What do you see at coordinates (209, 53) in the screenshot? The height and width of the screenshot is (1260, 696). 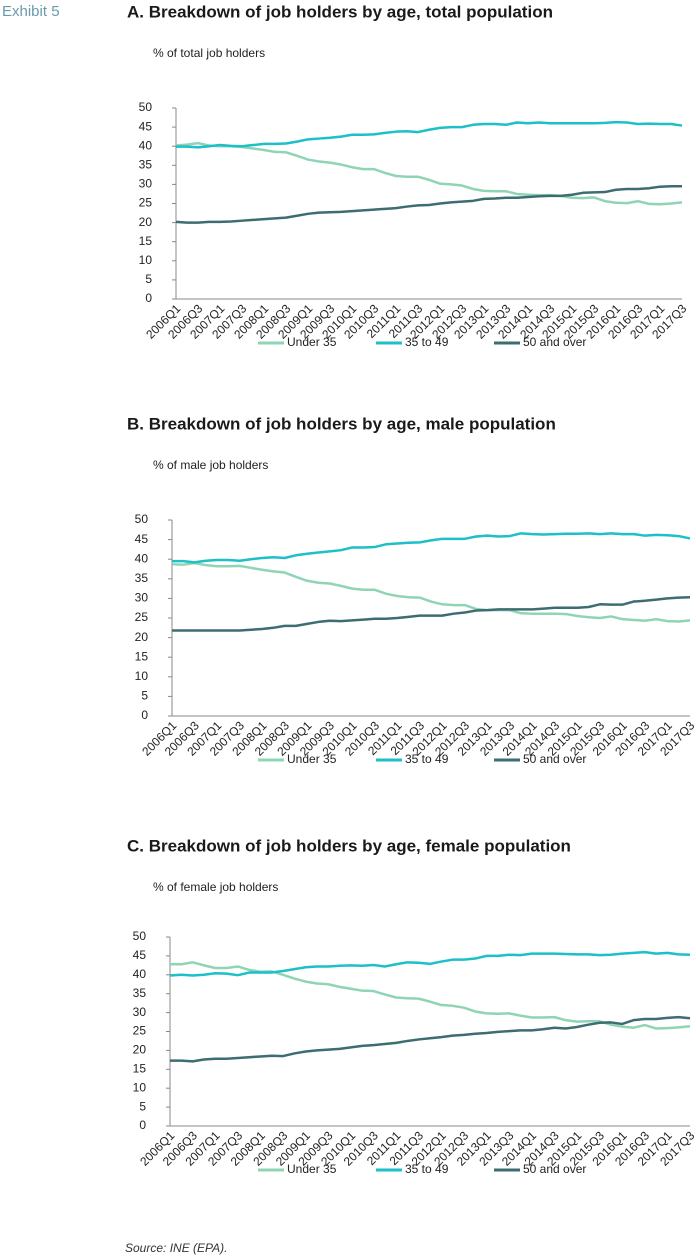 I see `y-axis-label: % of total job holders` at bounding box center [209, 53].